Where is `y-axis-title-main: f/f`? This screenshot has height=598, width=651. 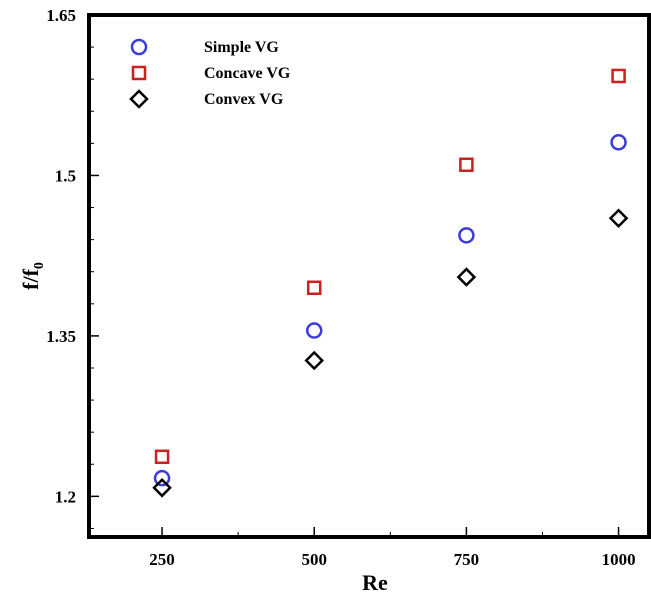
y-axis-title-main: f/f is located at coordinates (30, 278).